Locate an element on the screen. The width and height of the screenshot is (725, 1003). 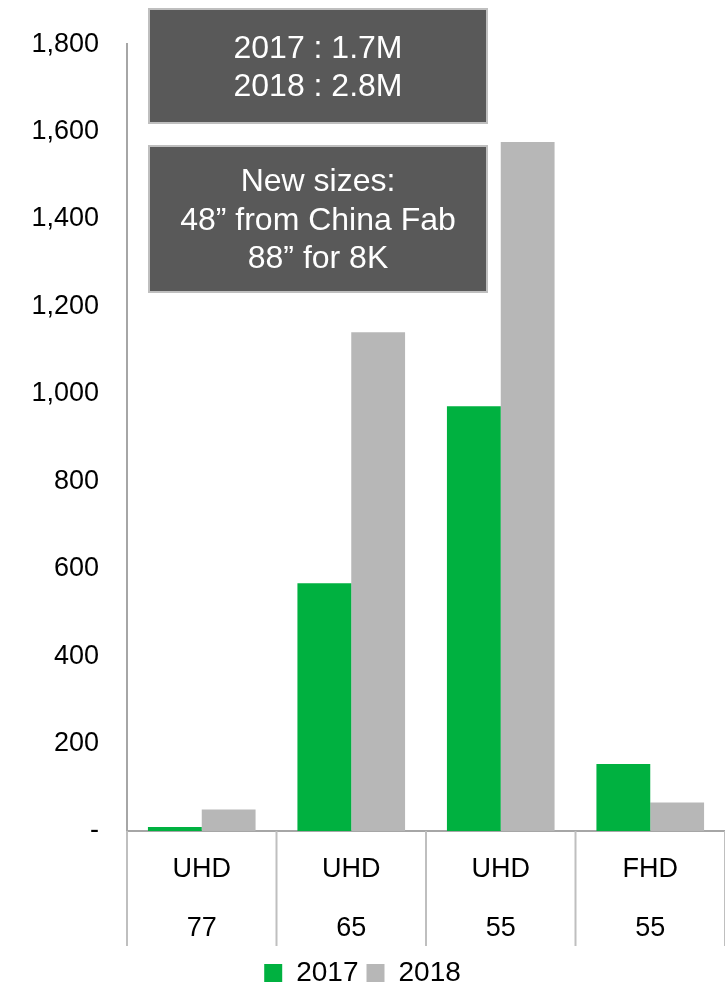
x-tick-label: UHD 55 is located at coordinates (500, 897).